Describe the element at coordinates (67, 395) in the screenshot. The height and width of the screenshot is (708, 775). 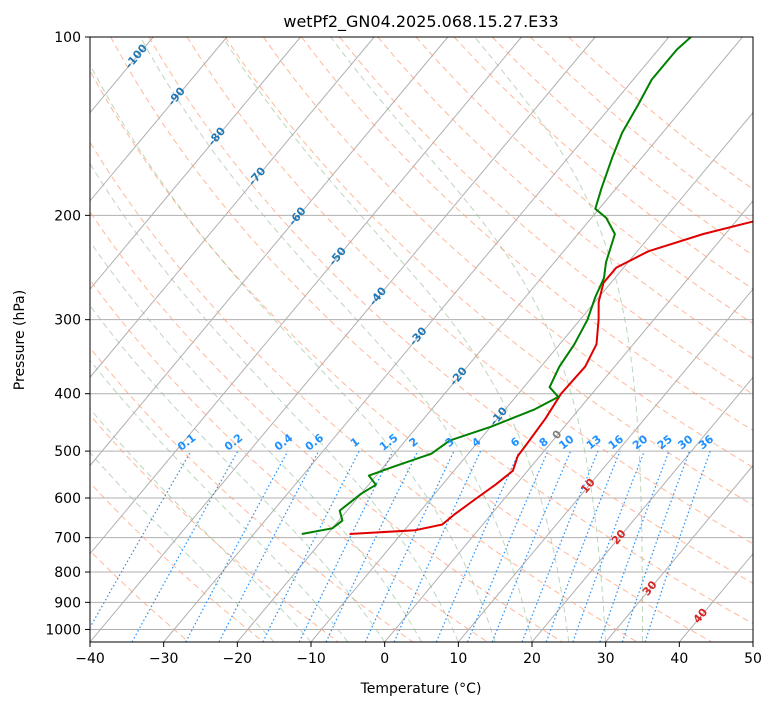
I see `y-tick-label: 400` at that location.